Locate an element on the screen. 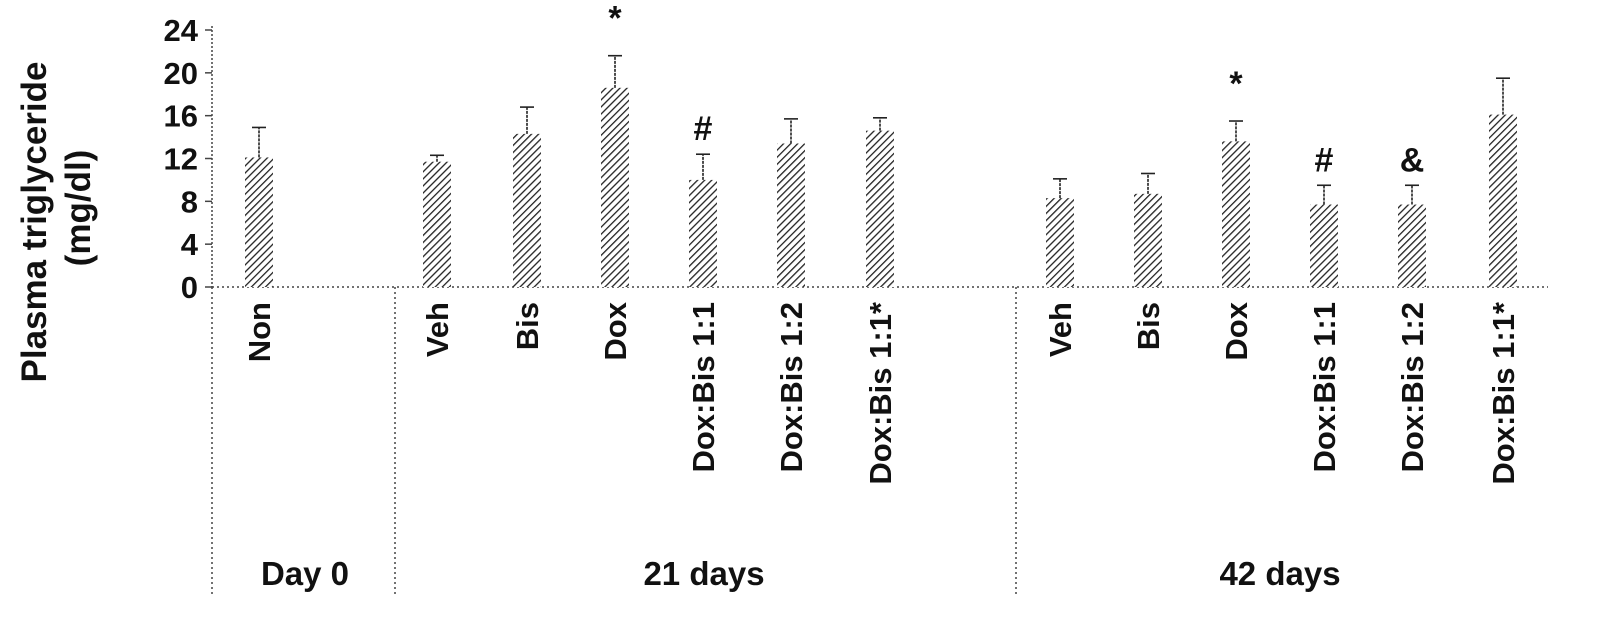 Image resolution: width=1600 pixels, height=621 pixels. group-label: 42 days is located at coordinates (1279, 573).